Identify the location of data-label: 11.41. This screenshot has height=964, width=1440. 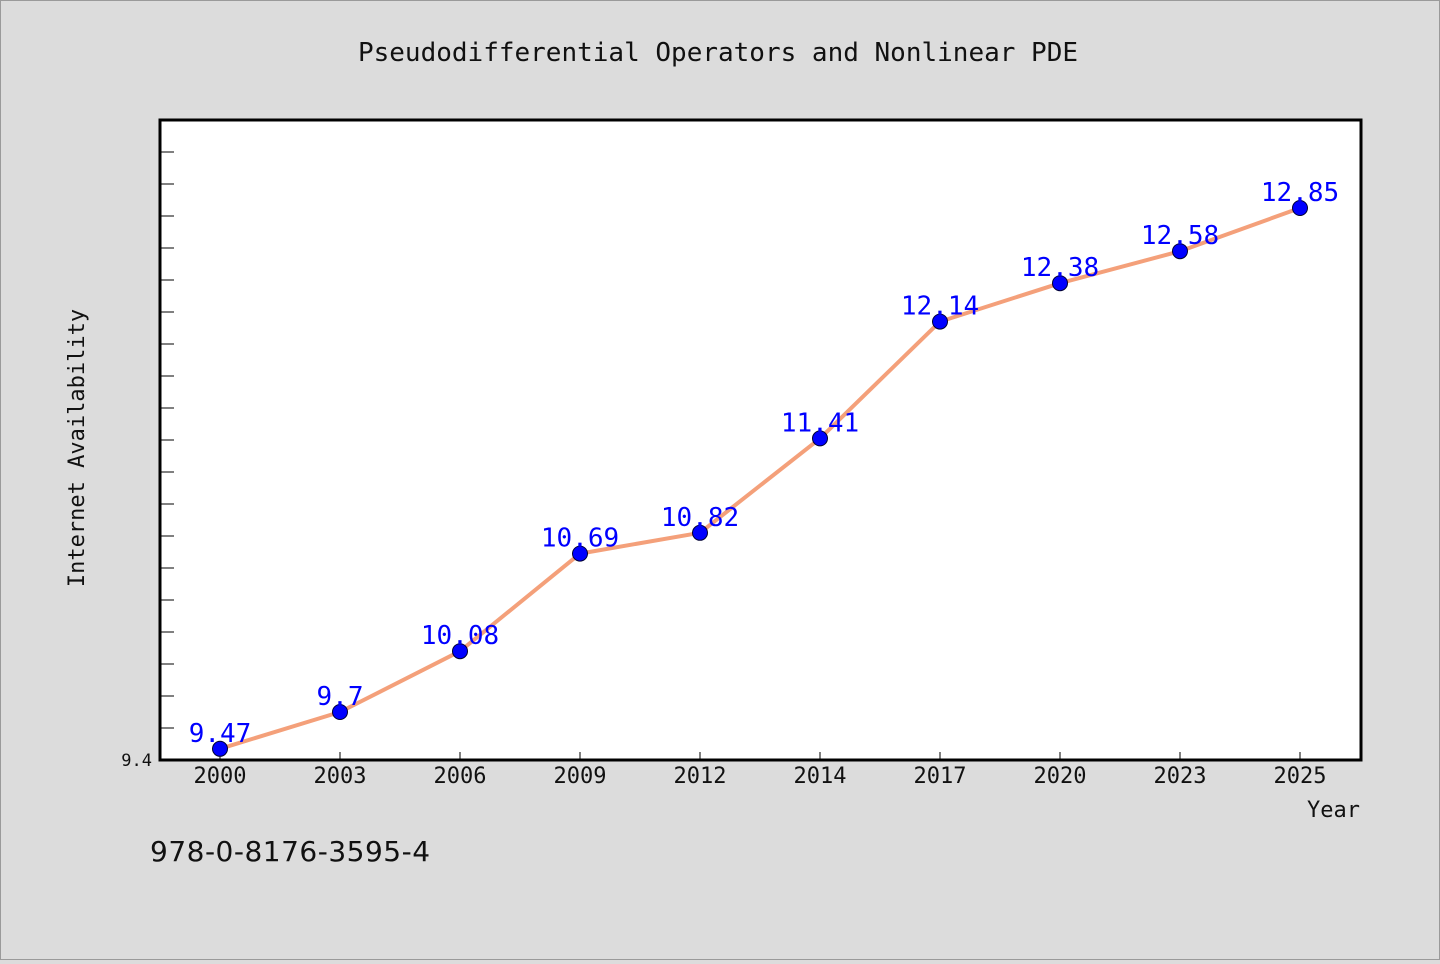
(820, 423).